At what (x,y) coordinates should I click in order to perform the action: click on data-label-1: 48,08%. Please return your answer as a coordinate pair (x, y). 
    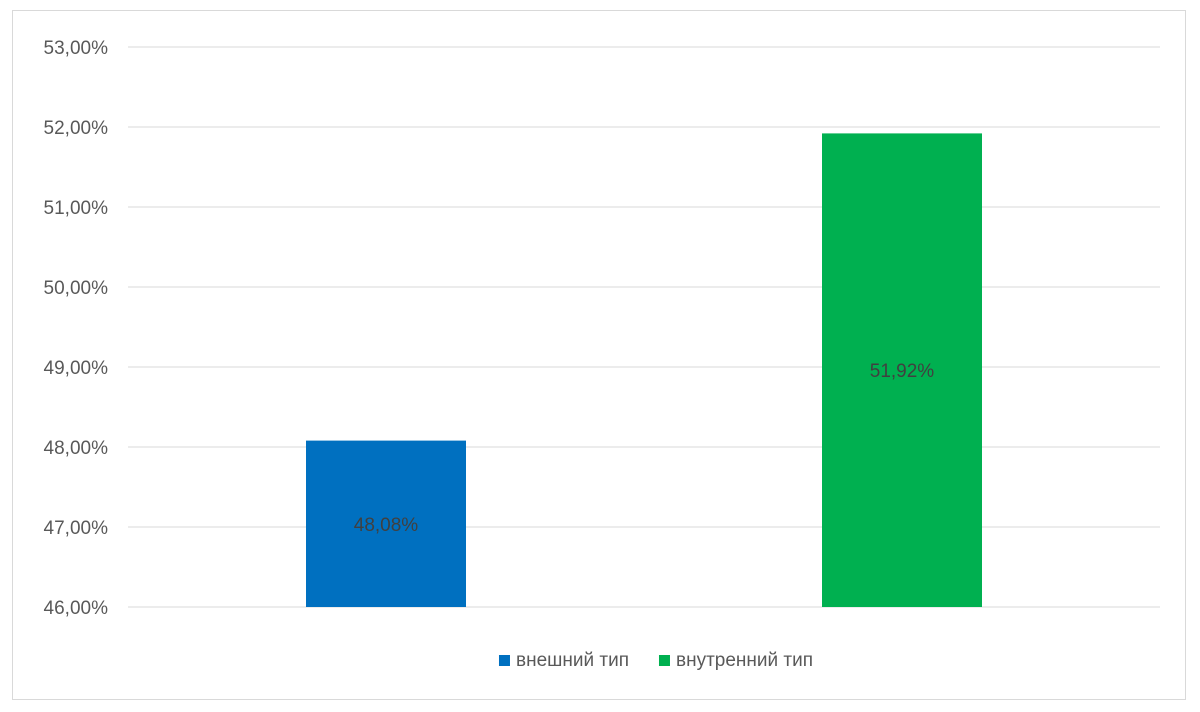
    Looking at the image, I should click on (386, 525).